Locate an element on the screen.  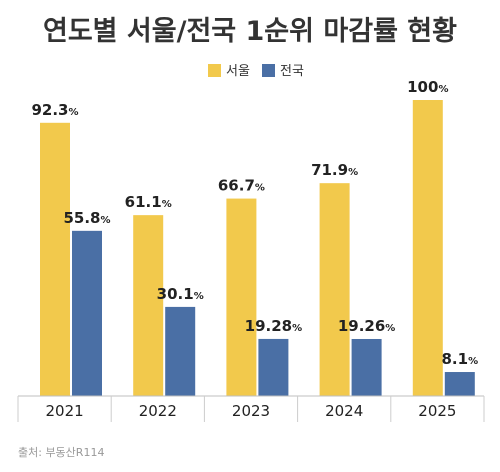
value-label-2022-2: 30.1% is located at coordinates (180, 294).